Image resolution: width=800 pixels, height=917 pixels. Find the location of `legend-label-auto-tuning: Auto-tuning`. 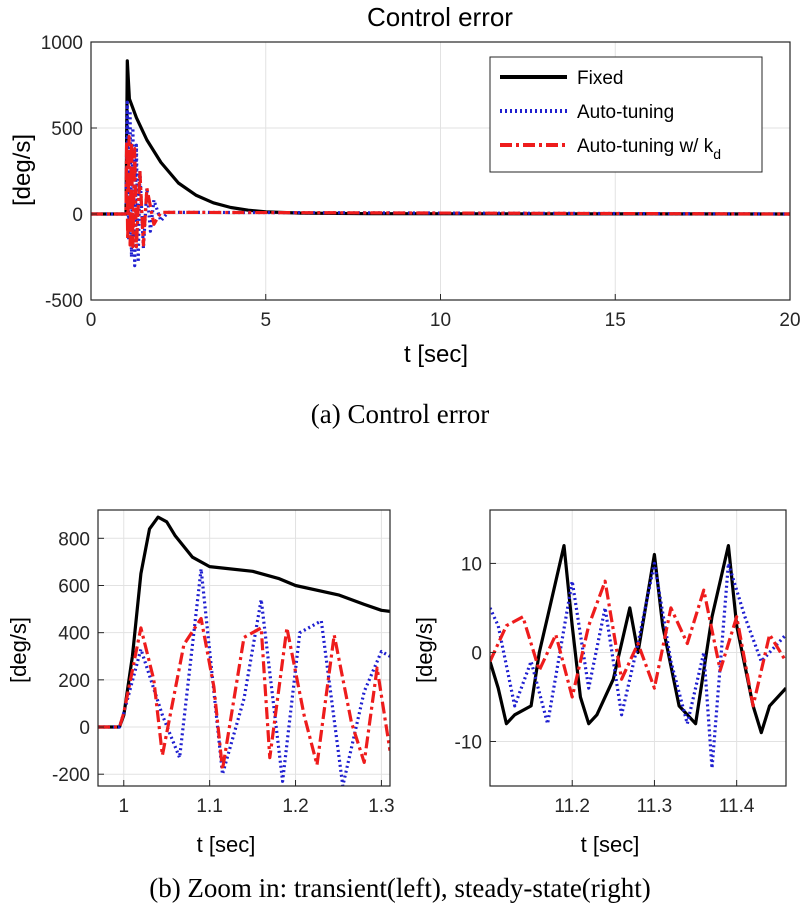

legend-label-auto-tuning: Auto-tuning is located at coordinates (625, 112).